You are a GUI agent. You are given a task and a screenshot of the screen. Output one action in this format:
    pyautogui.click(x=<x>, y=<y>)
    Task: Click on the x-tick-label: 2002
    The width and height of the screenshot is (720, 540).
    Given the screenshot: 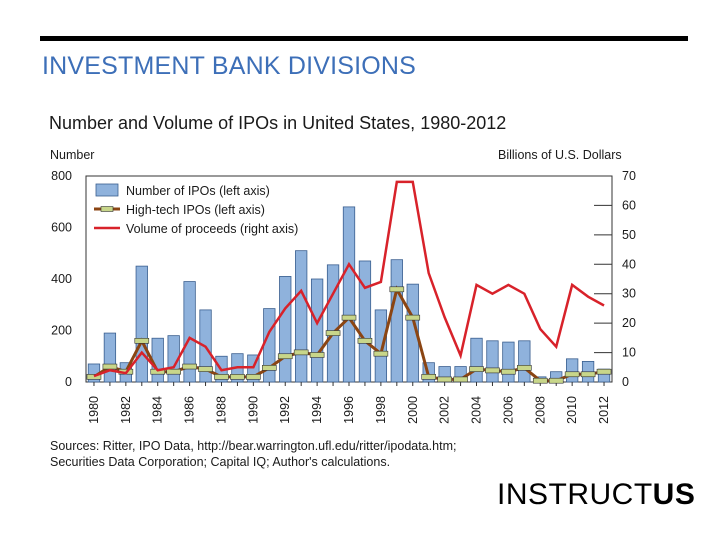 What is the action you would take?
    pyautogui.click(x=445, y=410)
    